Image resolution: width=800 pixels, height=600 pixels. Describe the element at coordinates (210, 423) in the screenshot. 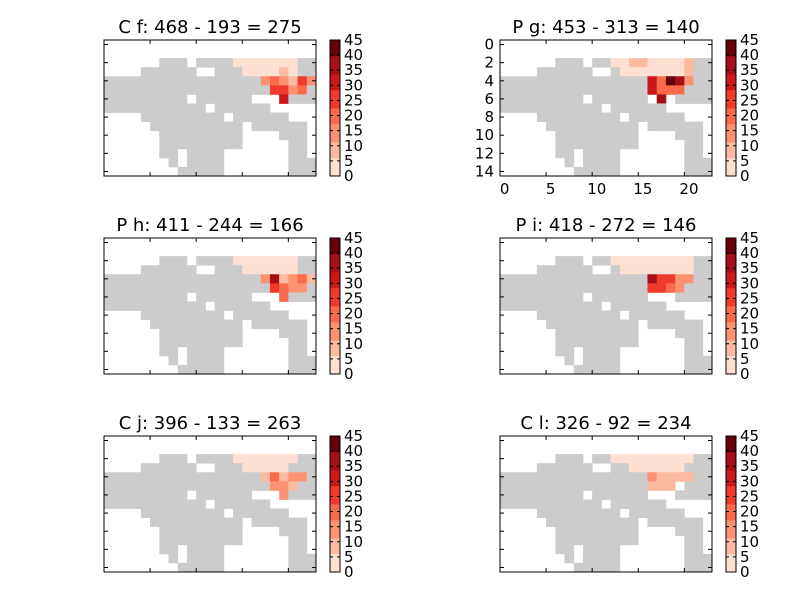

I see `panel-title: C j: 396 - 133 = 263` at that location.